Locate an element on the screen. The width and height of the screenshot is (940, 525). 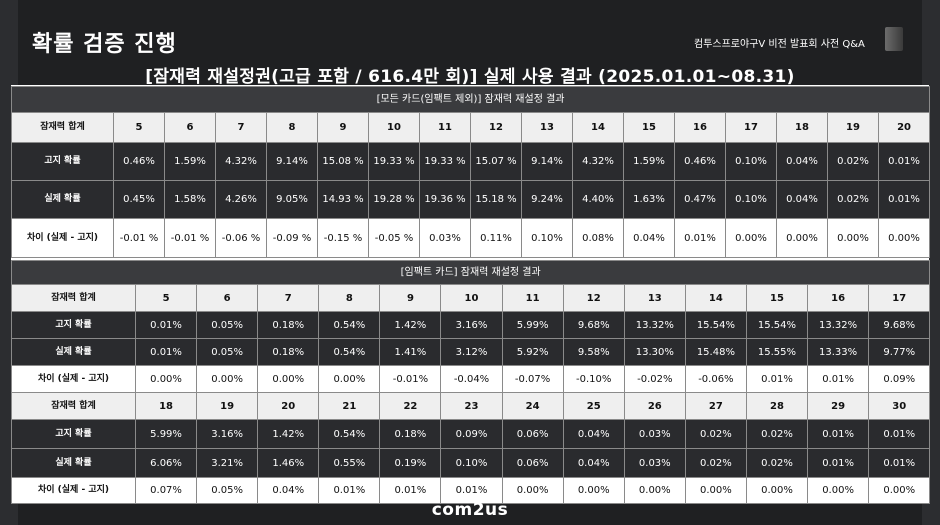
sum-row: 잠재력 합계 18 19 20 21 22 23 24 25 26 27 28 29 30 is located at coordinates (471, 406).